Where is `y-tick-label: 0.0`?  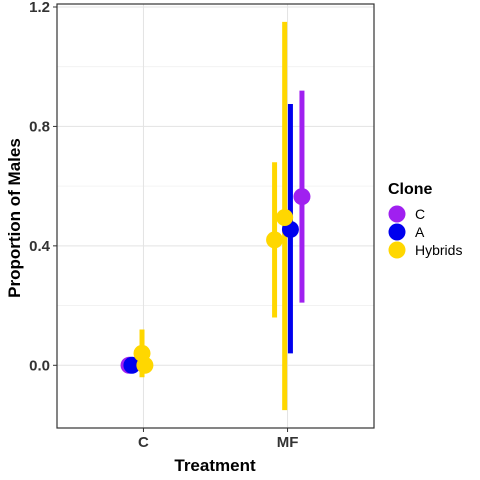 y-tick-label: 0.0 is located at coordinates (39, 365).